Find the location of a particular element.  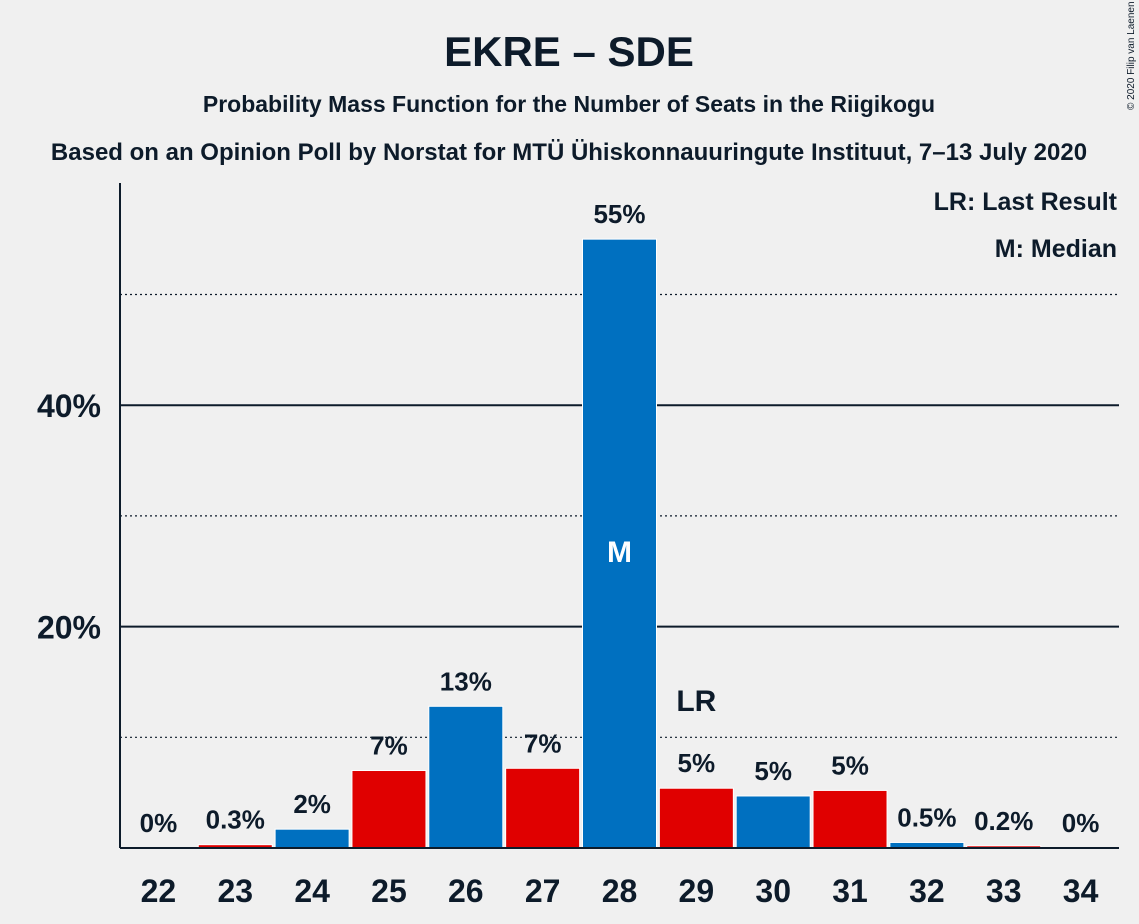

x-tick-label: 29 is located at coordinates (697, 891).